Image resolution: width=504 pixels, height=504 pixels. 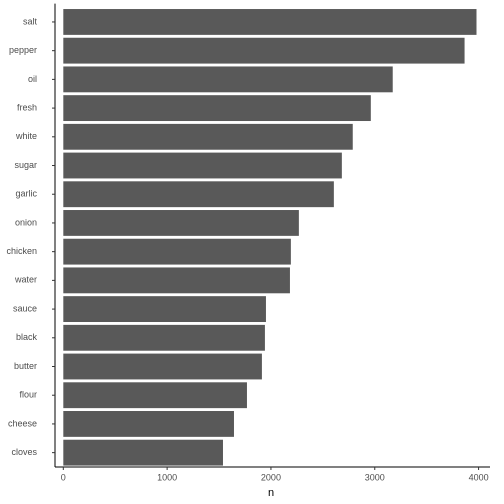 What do you see at coordinates (21, 251) in the screenshot?
I see `y-tick-label: chicken` at bounding box center [21, 251].